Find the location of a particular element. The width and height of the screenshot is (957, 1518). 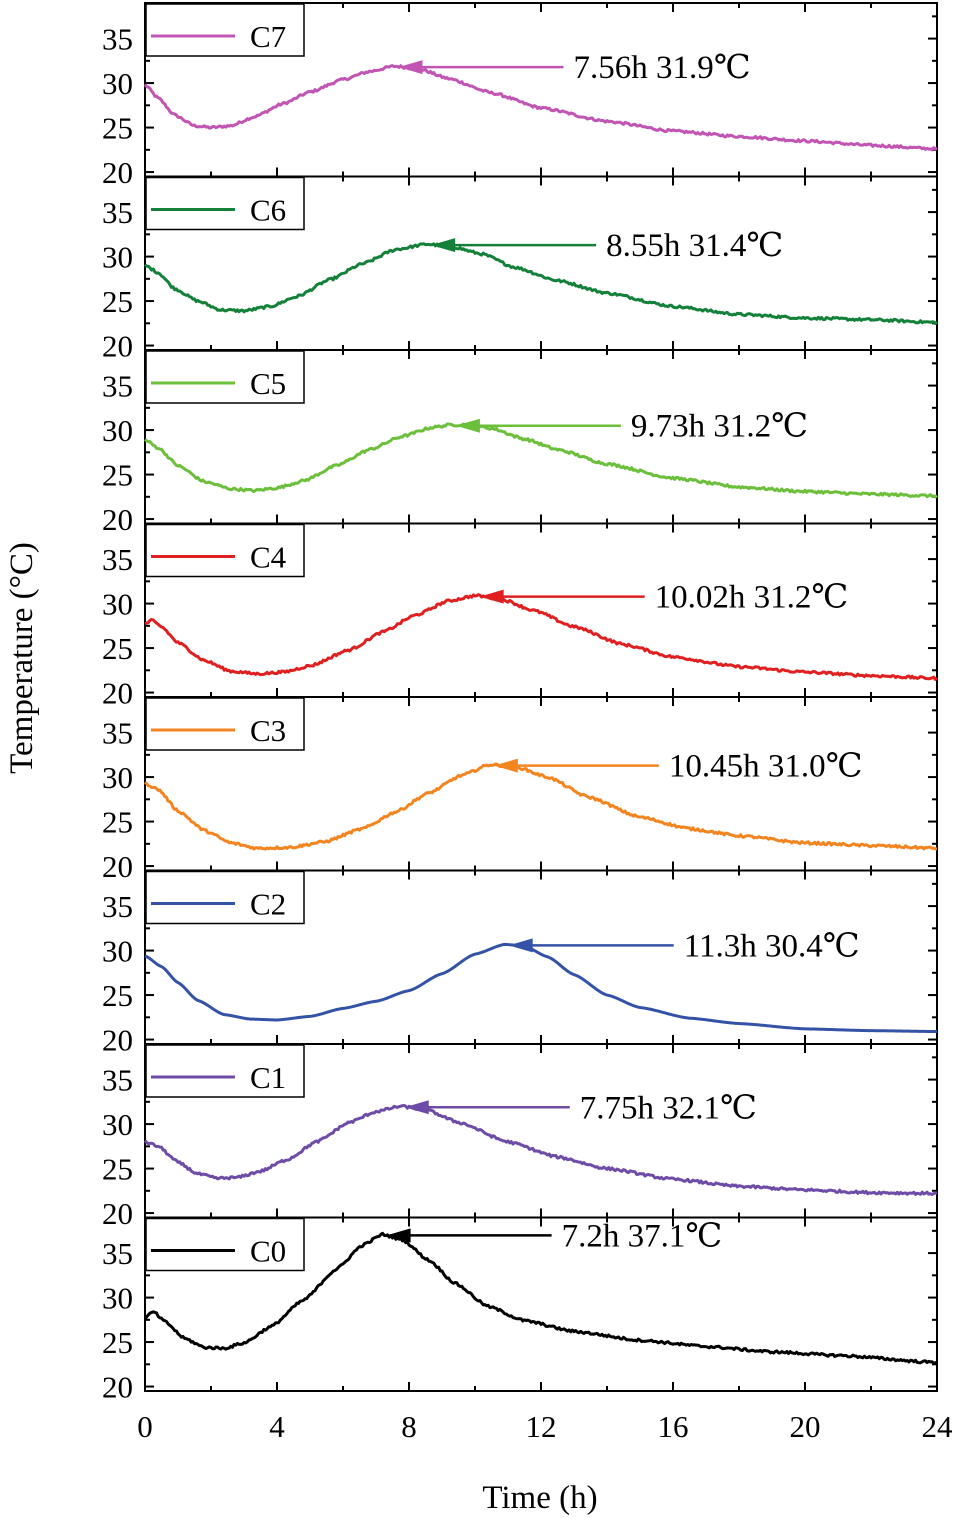

x-tick-label: 20 is located at coordinates (805, 1426).